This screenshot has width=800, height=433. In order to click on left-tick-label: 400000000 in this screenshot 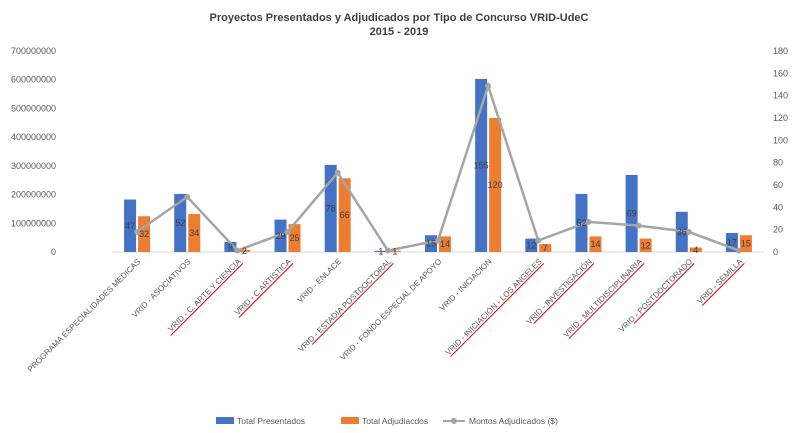, I will do `click(33, 137)`.